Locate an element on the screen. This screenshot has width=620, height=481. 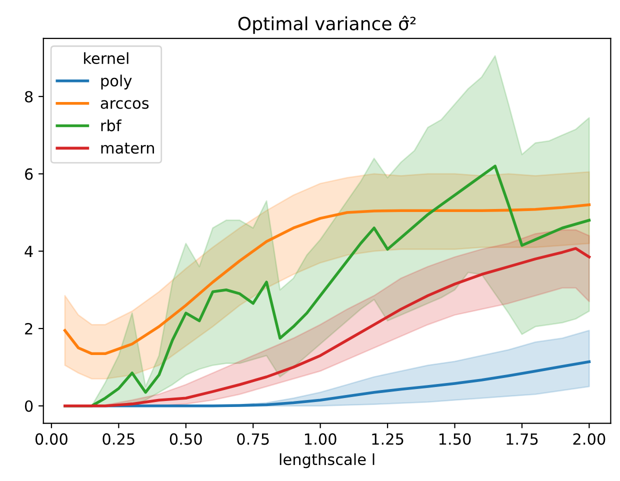
legend-label: poly is located at coordinates (116, 82).